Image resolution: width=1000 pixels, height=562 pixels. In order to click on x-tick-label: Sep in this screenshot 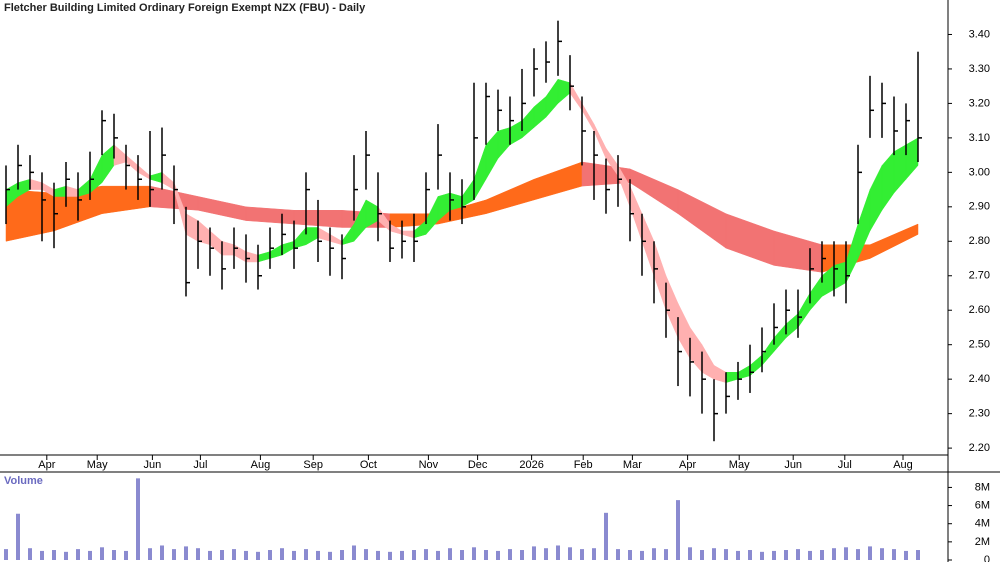, I will do `click(313, 465)`.